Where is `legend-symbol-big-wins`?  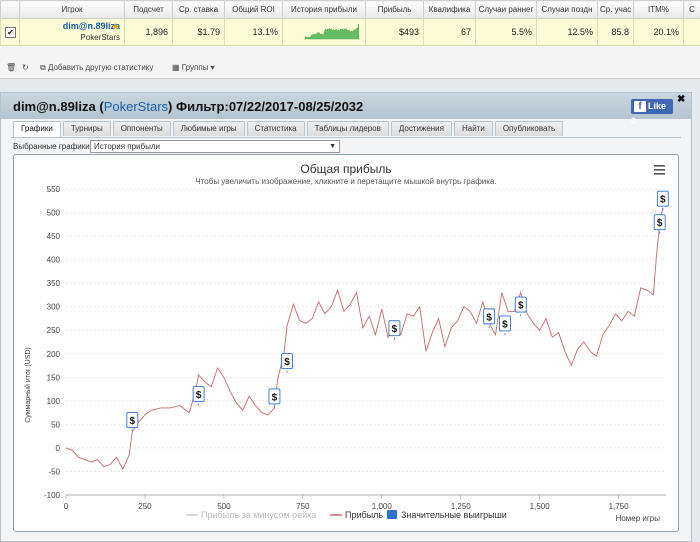 legend-symbol-big-wins is located at coordinates (392, 514).